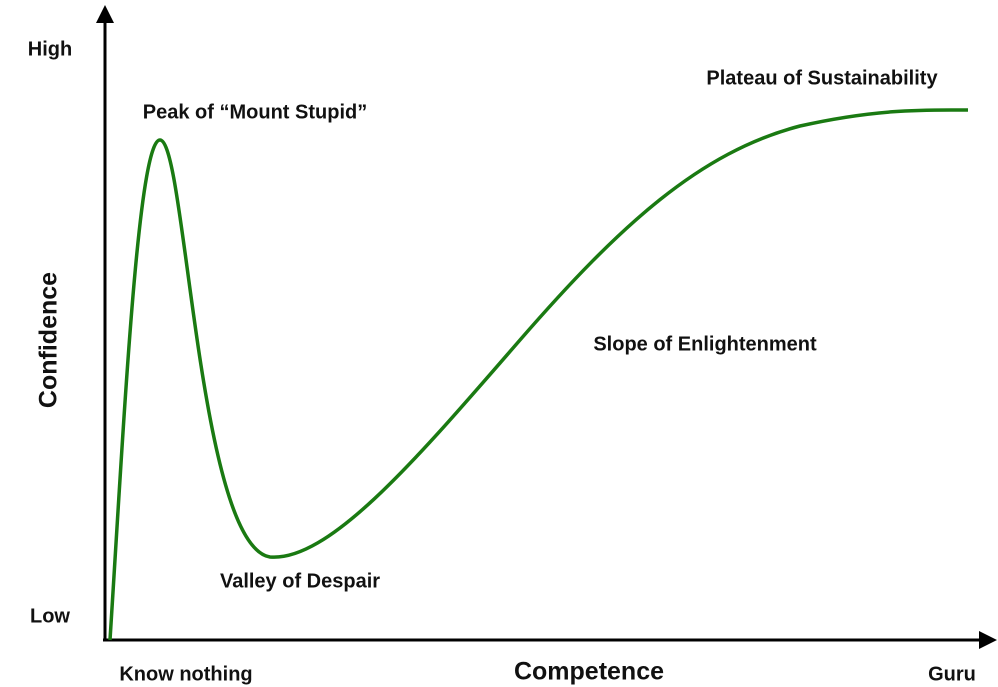  I want to click on x-start-label: Know nothing, so click(185, 674).